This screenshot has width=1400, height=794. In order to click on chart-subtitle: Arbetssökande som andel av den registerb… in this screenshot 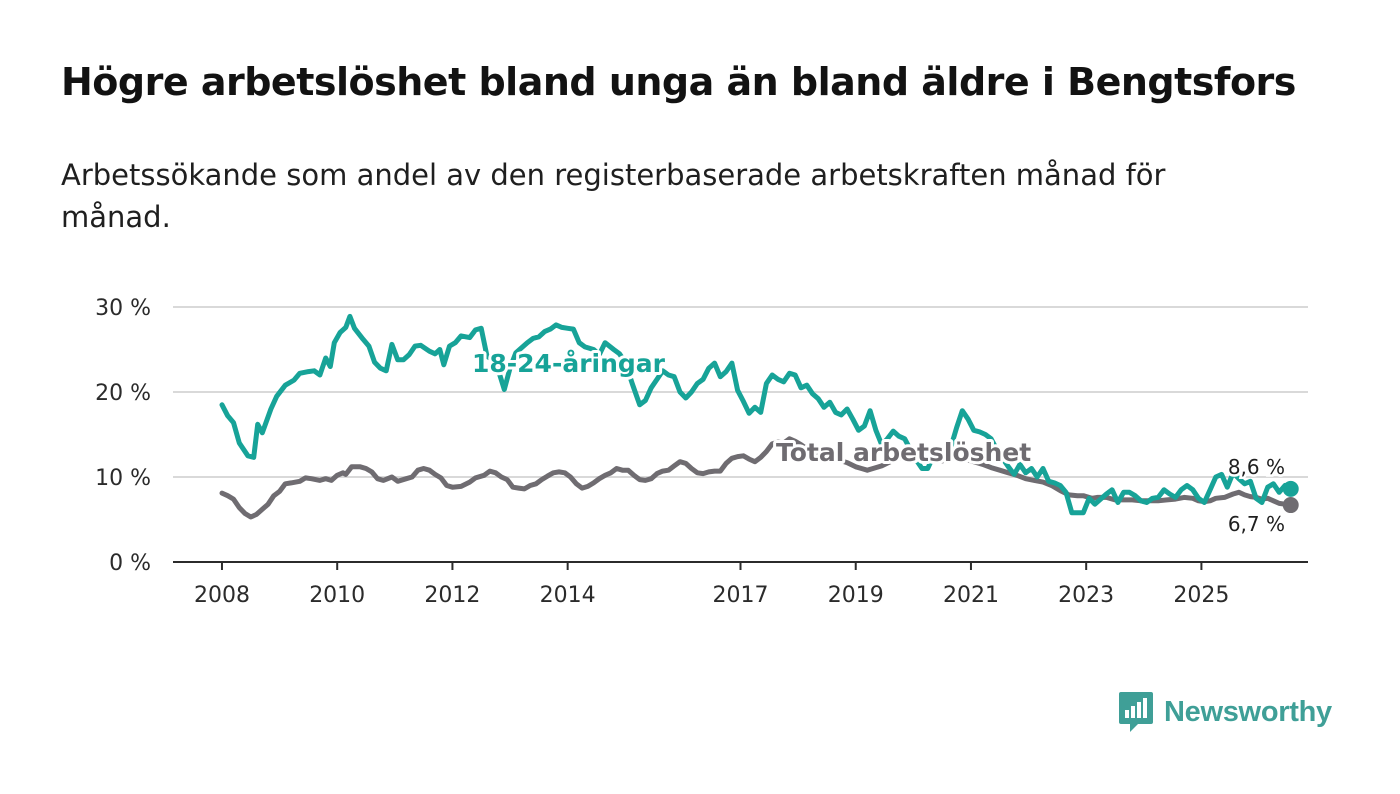, I will do `click(613, 196)`.